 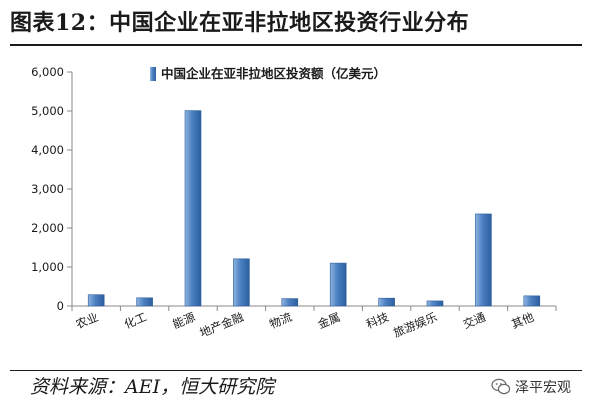 What do you see at coordinates (153, 74) in the screenshot?
I see `legend-swatch` at bounding box center [153, 74].